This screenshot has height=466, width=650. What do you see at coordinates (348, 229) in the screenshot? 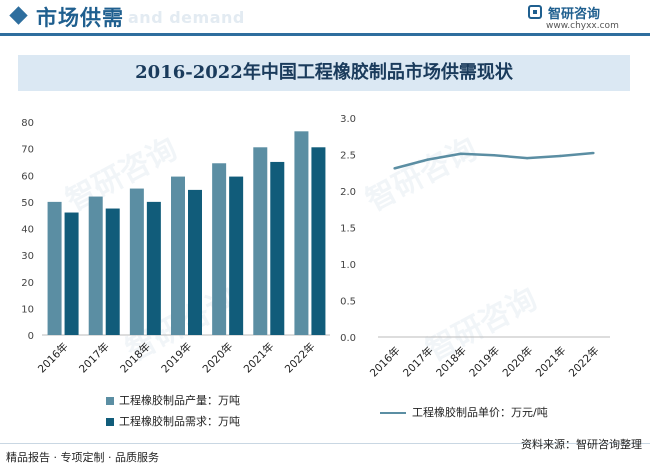
I see `y-tick-label: 1.5` at bounding box center [348, 229].